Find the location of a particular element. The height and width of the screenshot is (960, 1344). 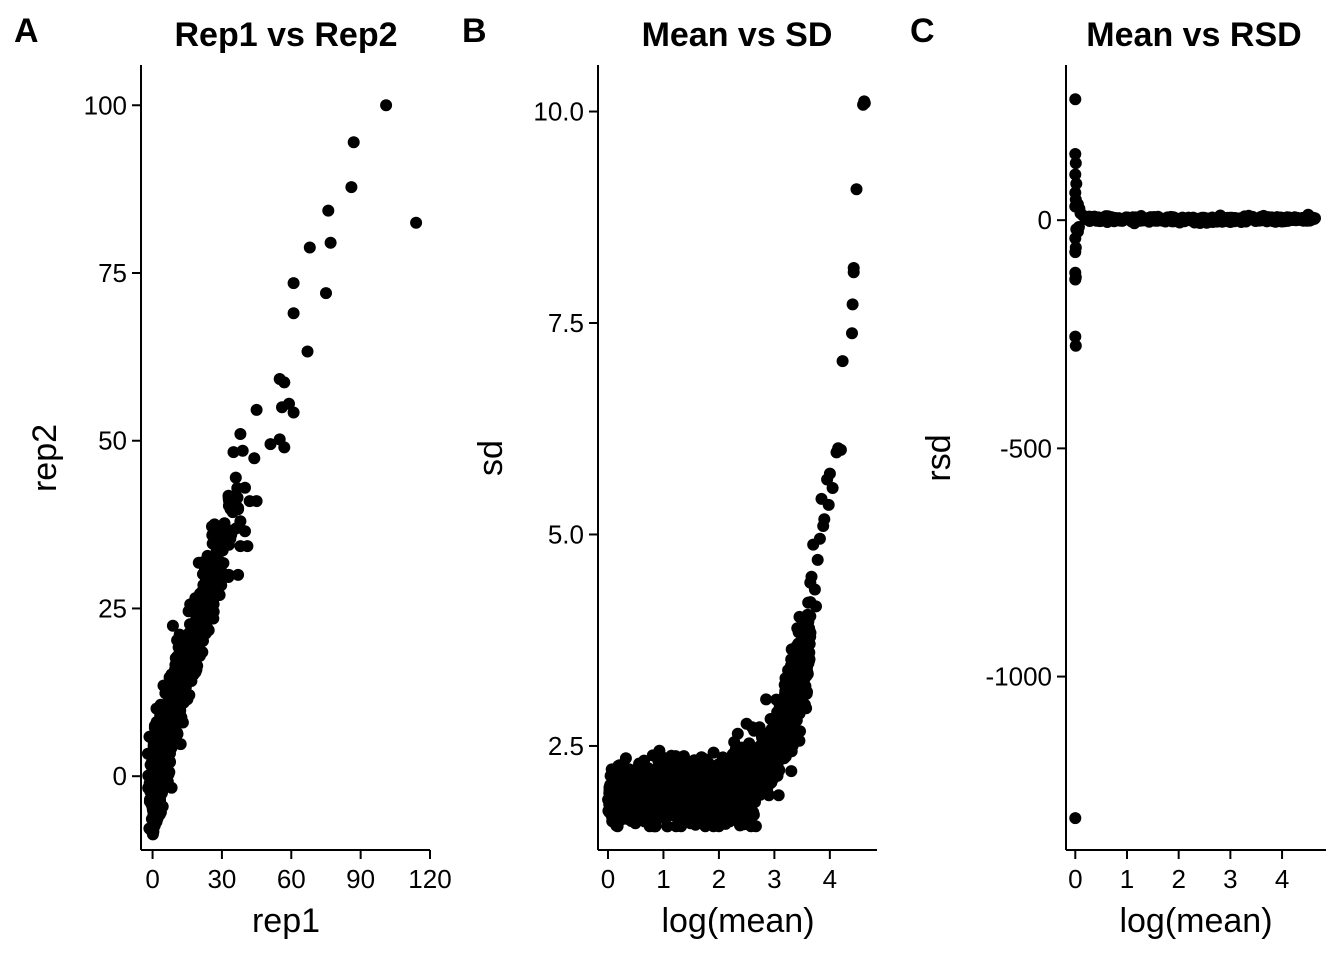

y-axis-label: sd is located at coordinates (491, 458).